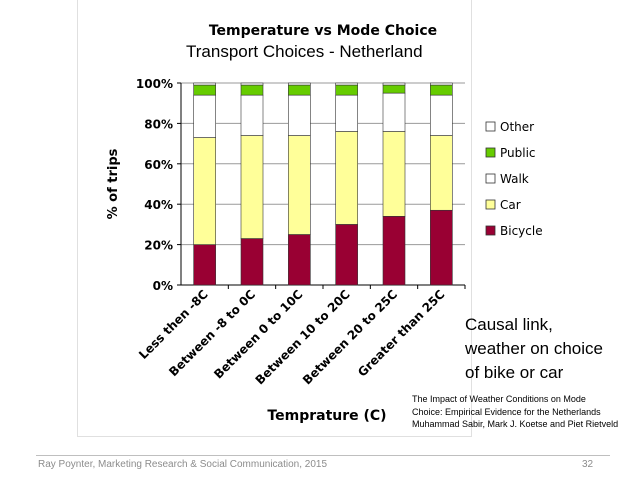 The image size is (638, 479). What do you see at coordinates (588, 464) in the screenshot?
I see `page-number: 32` at bounding box center [588, 464].